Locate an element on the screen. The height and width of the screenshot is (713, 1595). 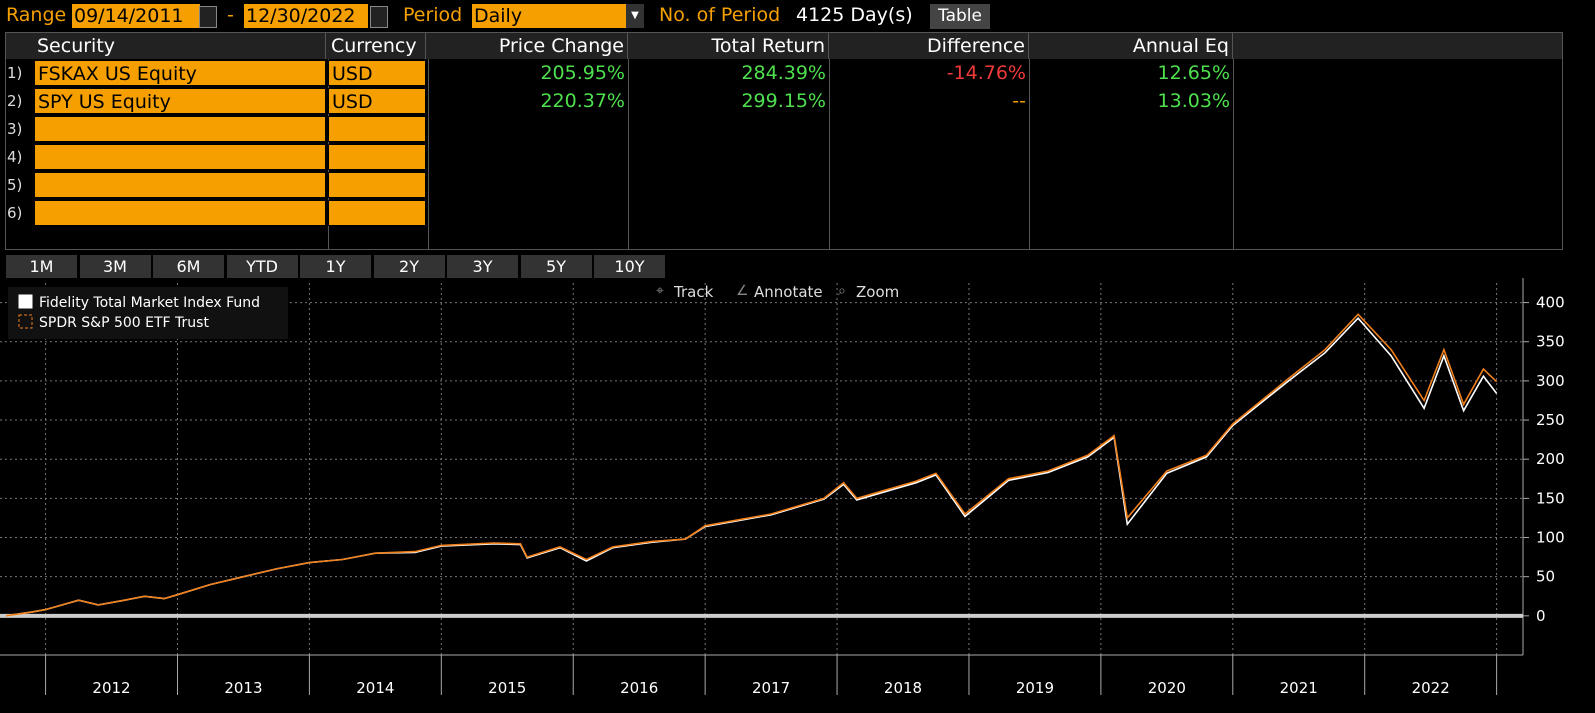
tool-icon: ∠ is located at coordinates (742, 291).